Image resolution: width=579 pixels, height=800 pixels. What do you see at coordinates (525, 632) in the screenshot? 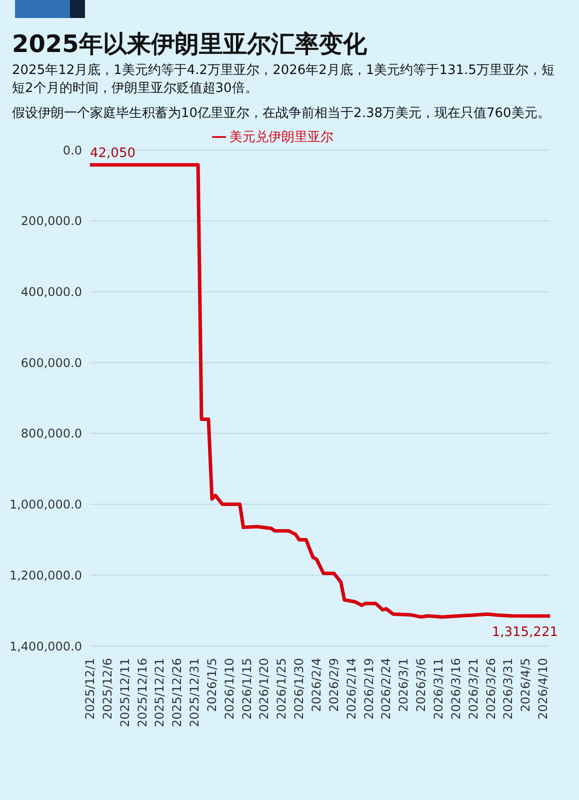
I see `data-label: 1,315,221` at bounding box center [525, 632].